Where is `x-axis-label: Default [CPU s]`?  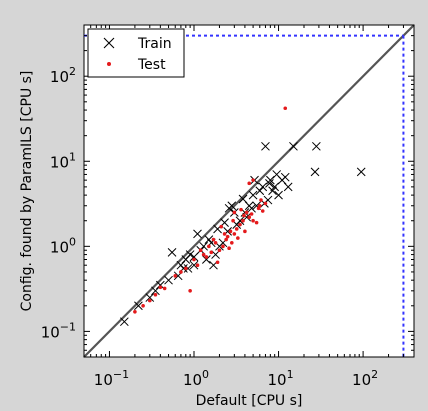 x-axis-label: Default [CPU s] is located at coordinates (249, 401).